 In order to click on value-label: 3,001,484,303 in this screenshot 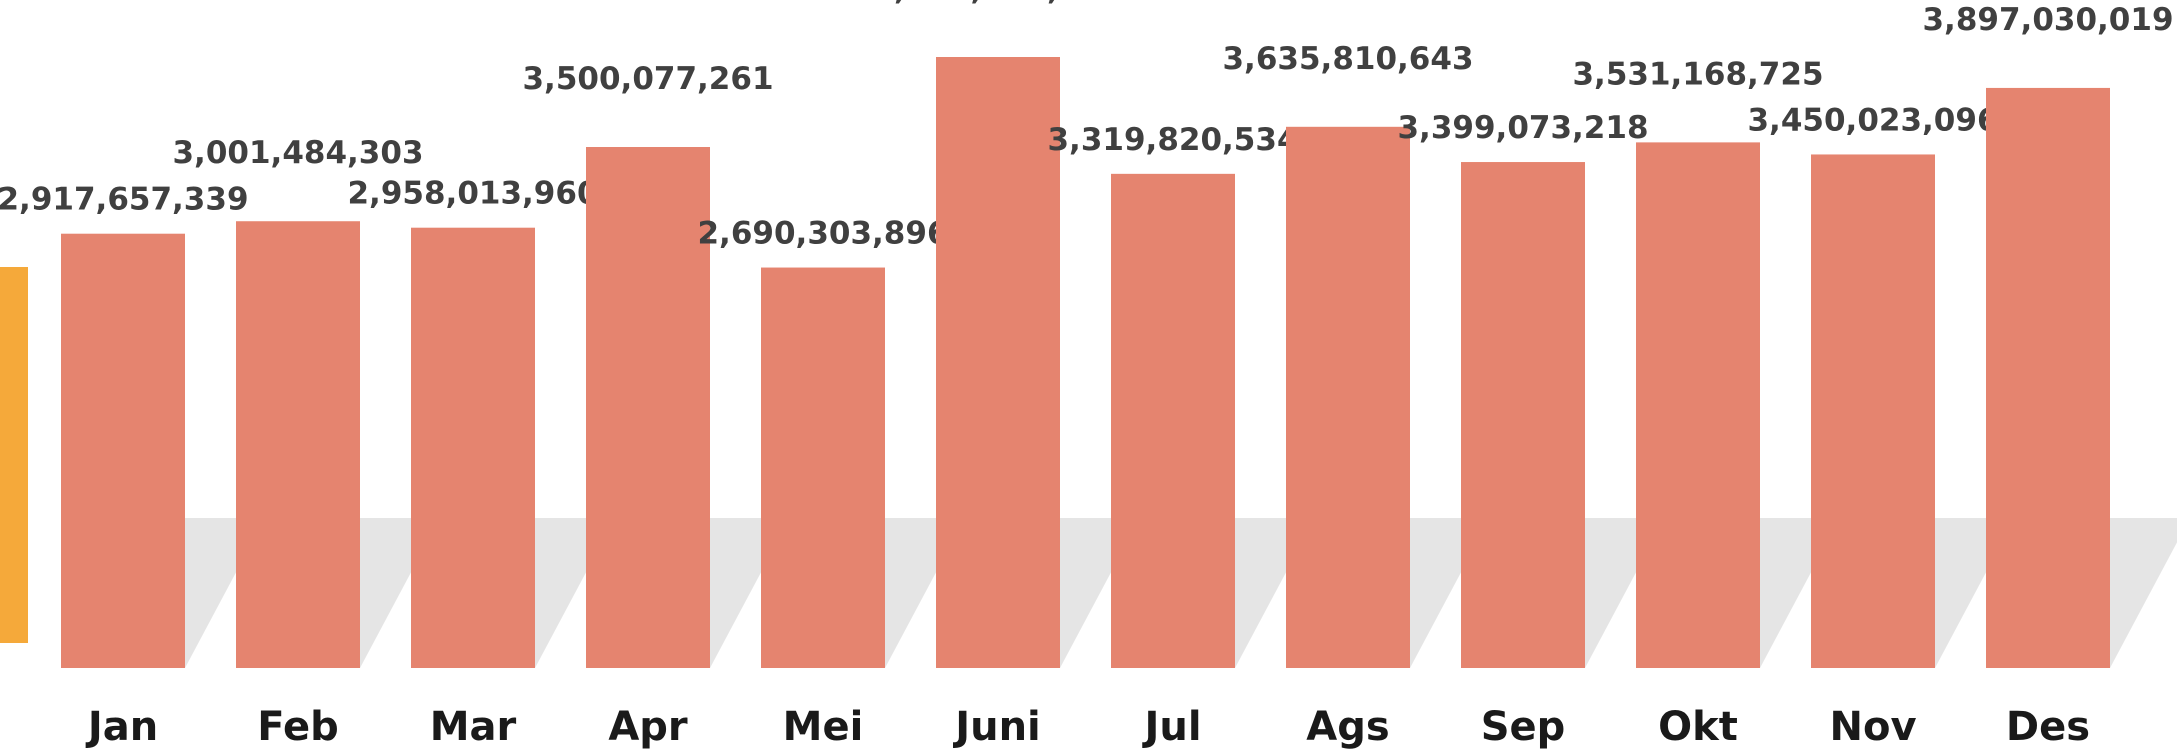, I will do `click(297, 153)`.